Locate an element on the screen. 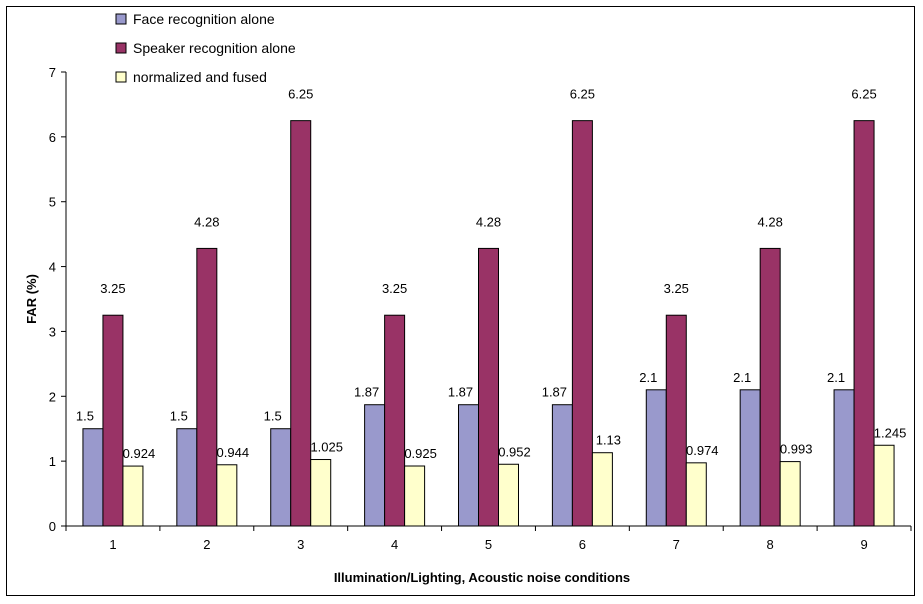 This screenshot has width=923, height=604. y-tick-label: 0 is located at coordinates (52, 526).